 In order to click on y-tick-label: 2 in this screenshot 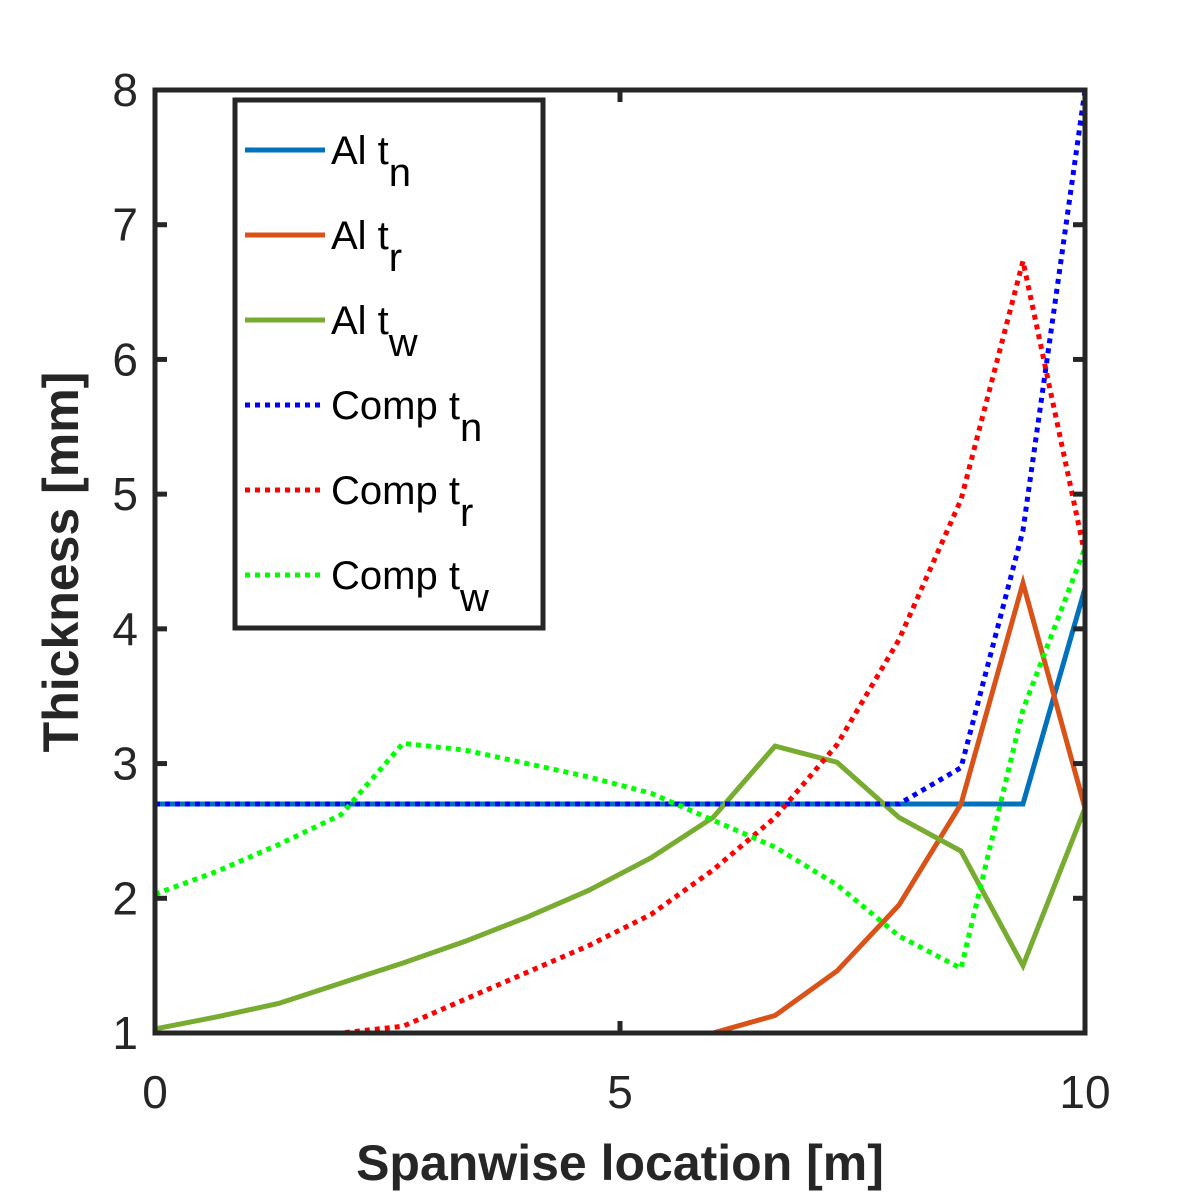, I will do `click(125, 898)`.